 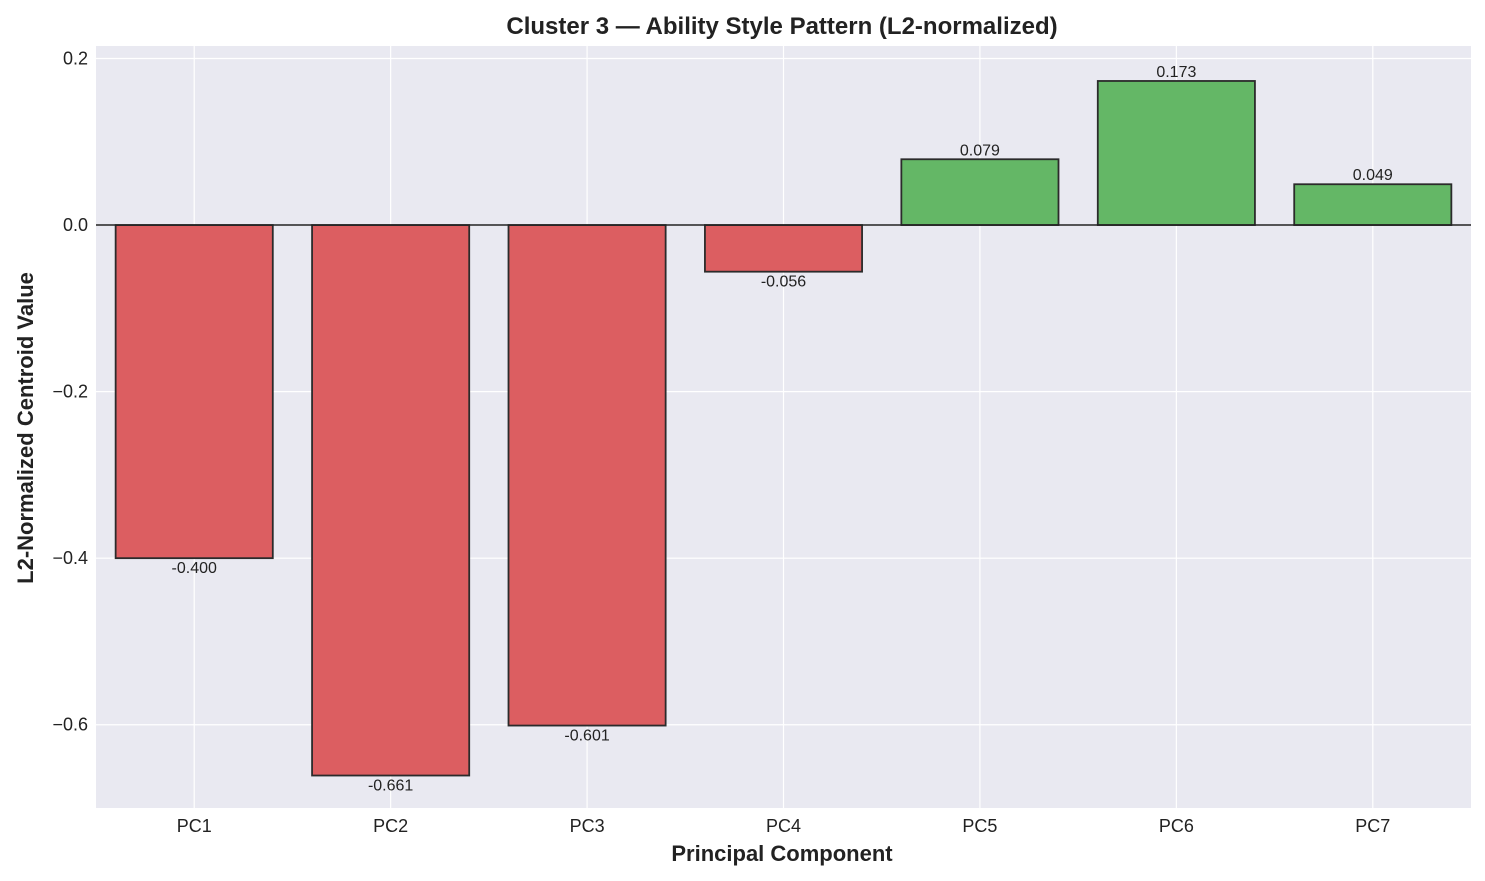 I want to click on data-label-pc7: 0.049, so click(x=1373, y=175).